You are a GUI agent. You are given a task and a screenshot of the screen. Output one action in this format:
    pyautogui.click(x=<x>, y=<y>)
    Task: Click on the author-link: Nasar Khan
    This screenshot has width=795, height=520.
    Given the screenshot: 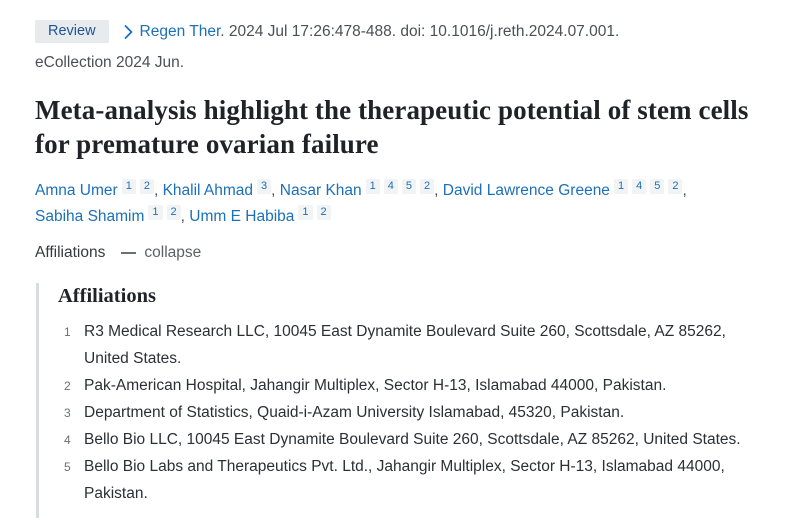 What is the action you would take?
    pyautogui.click(x=320, y=190)
    